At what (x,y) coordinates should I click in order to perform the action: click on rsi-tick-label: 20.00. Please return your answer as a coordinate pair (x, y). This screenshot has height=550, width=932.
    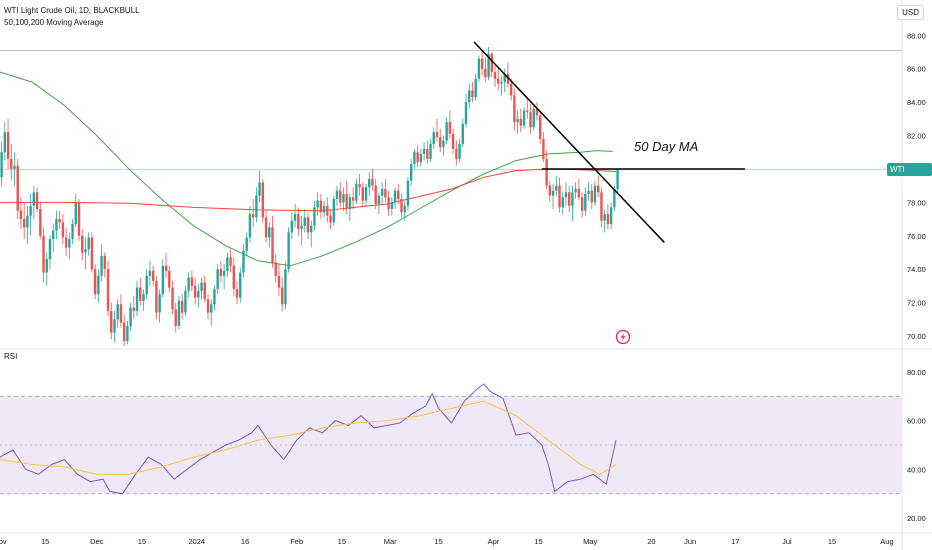
    Looking at the image, I should click on (916, 518).